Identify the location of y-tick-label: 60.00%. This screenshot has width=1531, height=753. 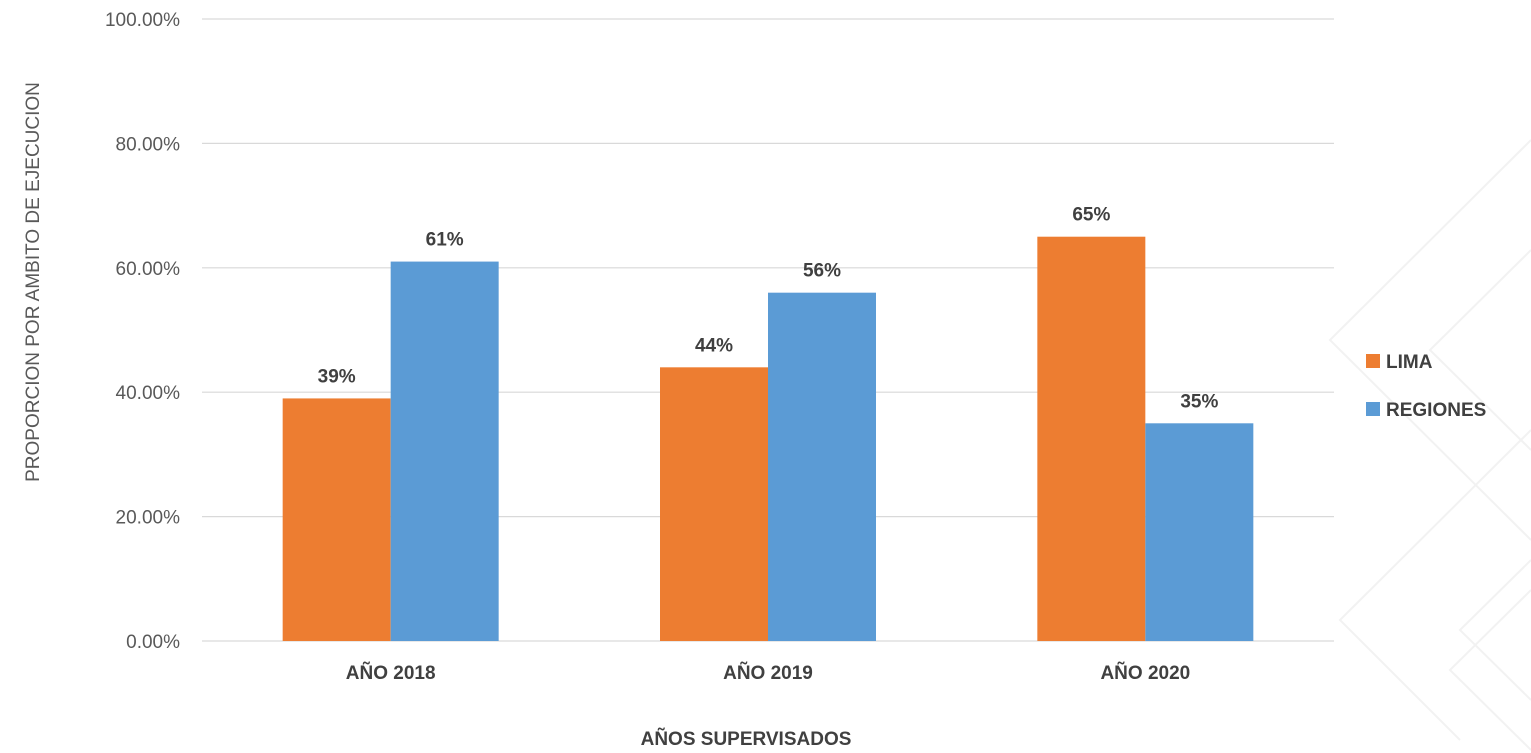
(148, 269).